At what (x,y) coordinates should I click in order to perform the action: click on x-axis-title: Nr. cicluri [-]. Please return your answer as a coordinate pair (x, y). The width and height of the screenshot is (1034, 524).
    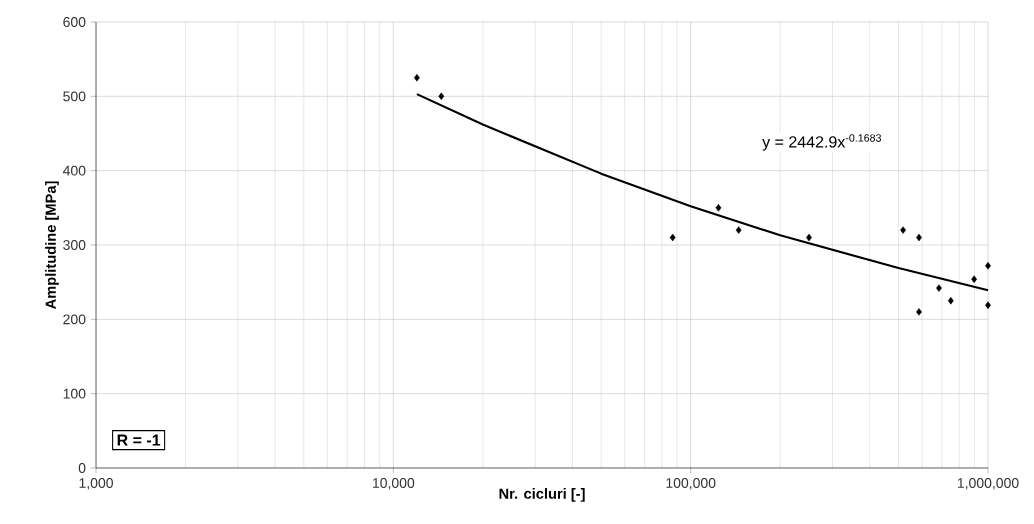
    Looking at the image, I should click on (542, 495).